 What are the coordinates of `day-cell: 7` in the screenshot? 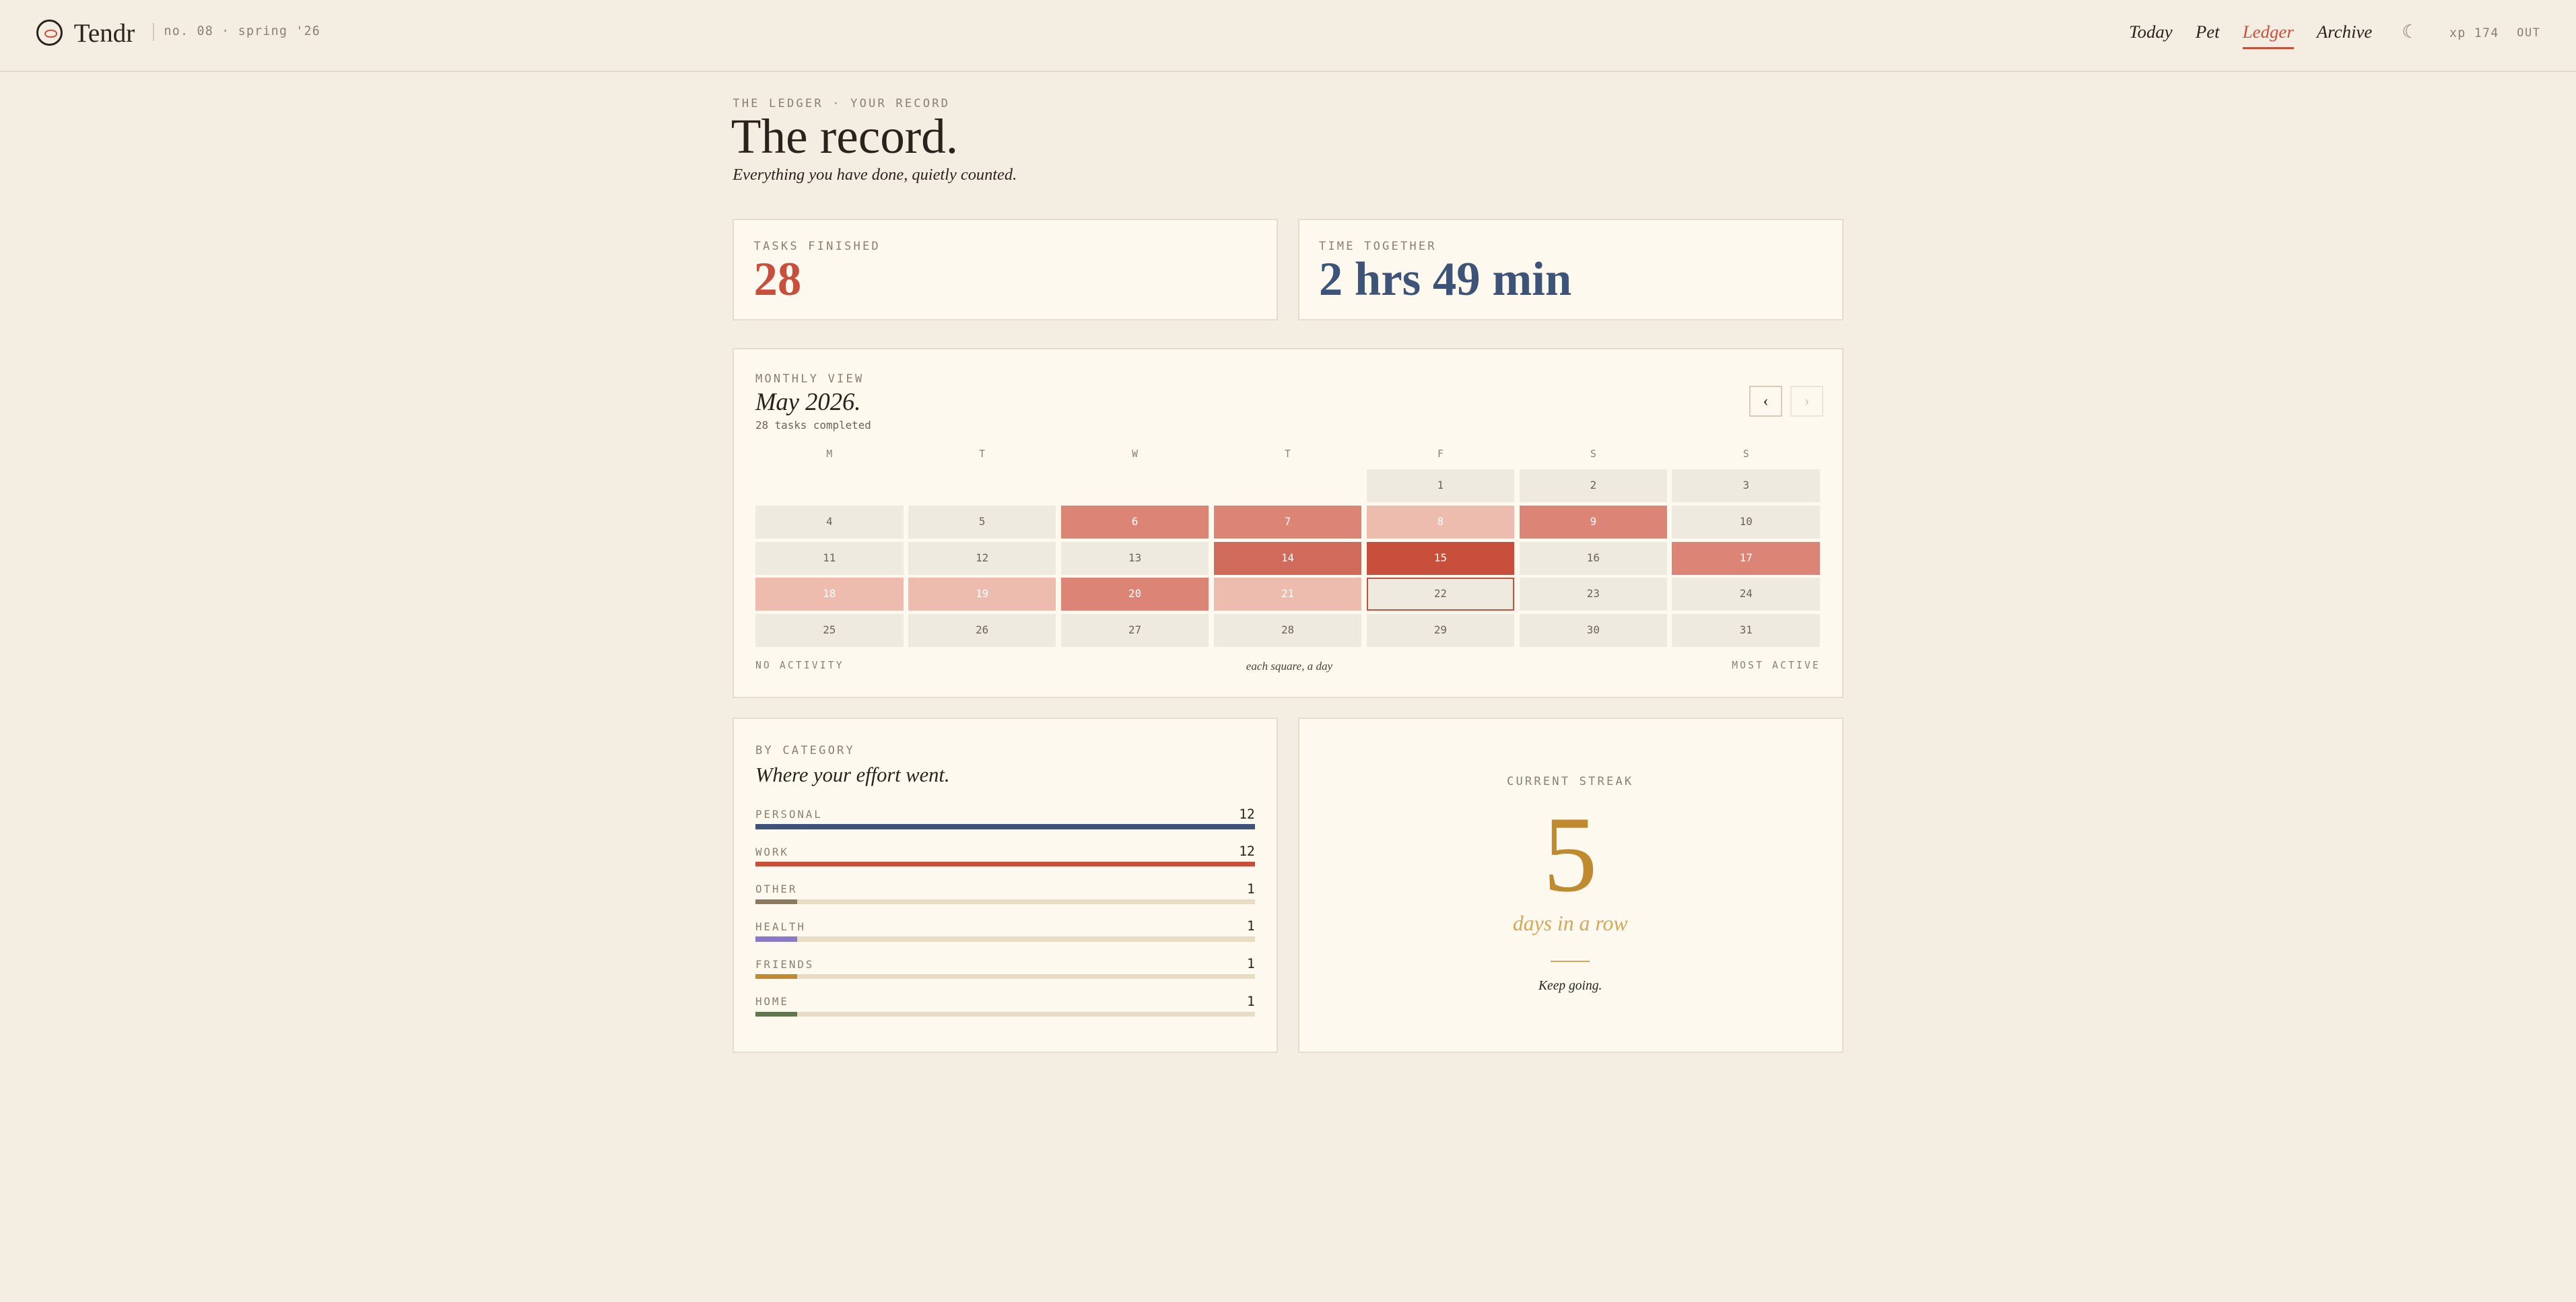 It's located at (1287, 522).